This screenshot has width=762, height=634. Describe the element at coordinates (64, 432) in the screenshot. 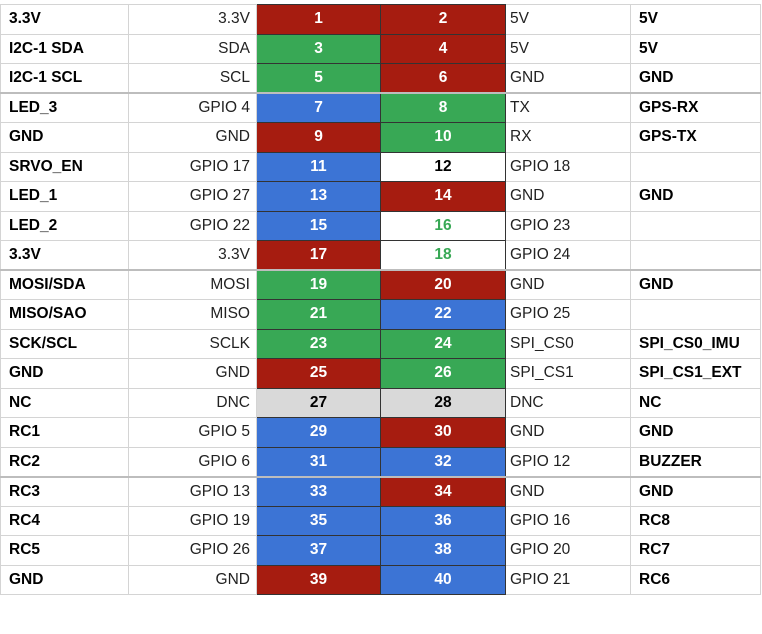

I see `left-function-cell: RC1` at that location.